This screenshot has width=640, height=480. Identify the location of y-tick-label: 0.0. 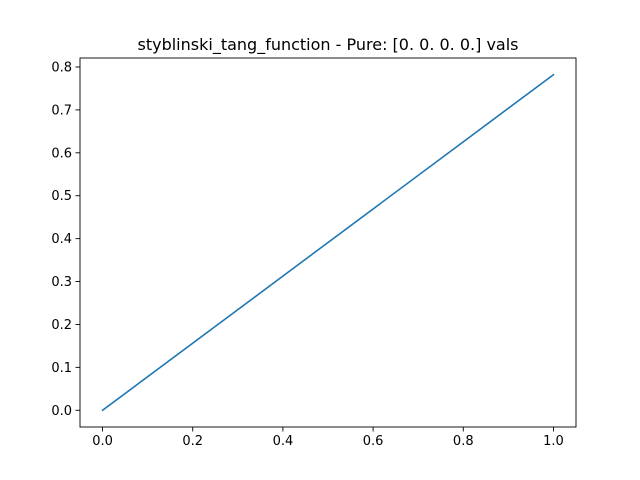
(61, 411).